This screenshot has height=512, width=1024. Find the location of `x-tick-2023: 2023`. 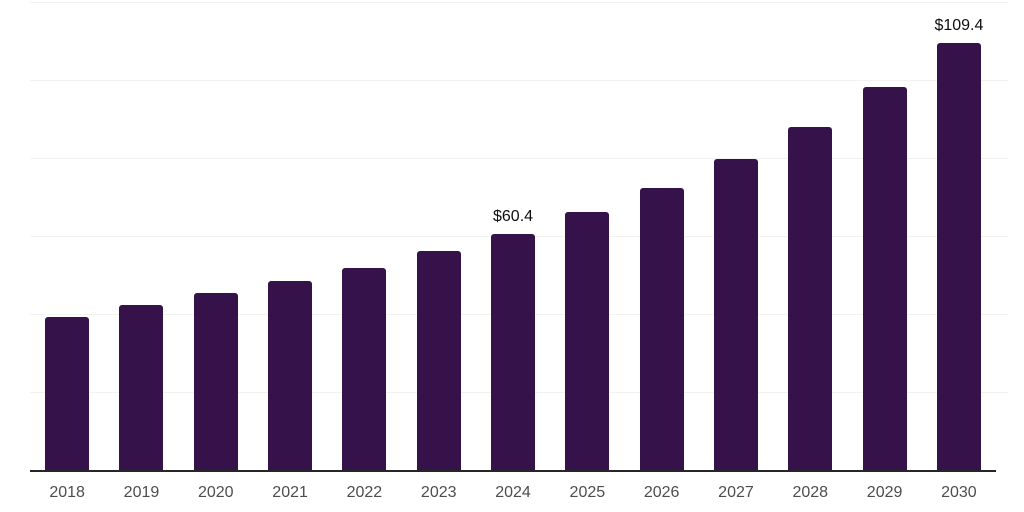

x-tick-2023: 2023 is located at coordinates (438, 492).